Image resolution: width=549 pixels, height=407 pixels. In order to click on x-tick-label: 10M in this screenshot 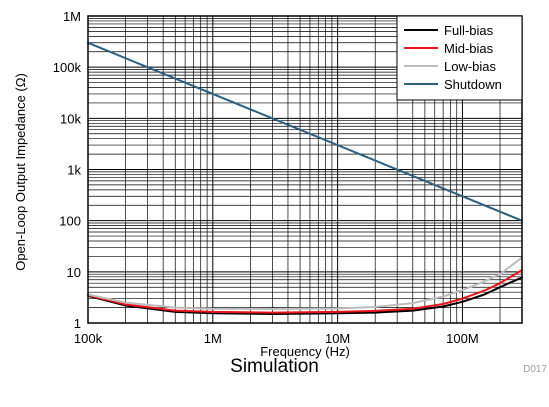, I will do `click(337, 338)`.